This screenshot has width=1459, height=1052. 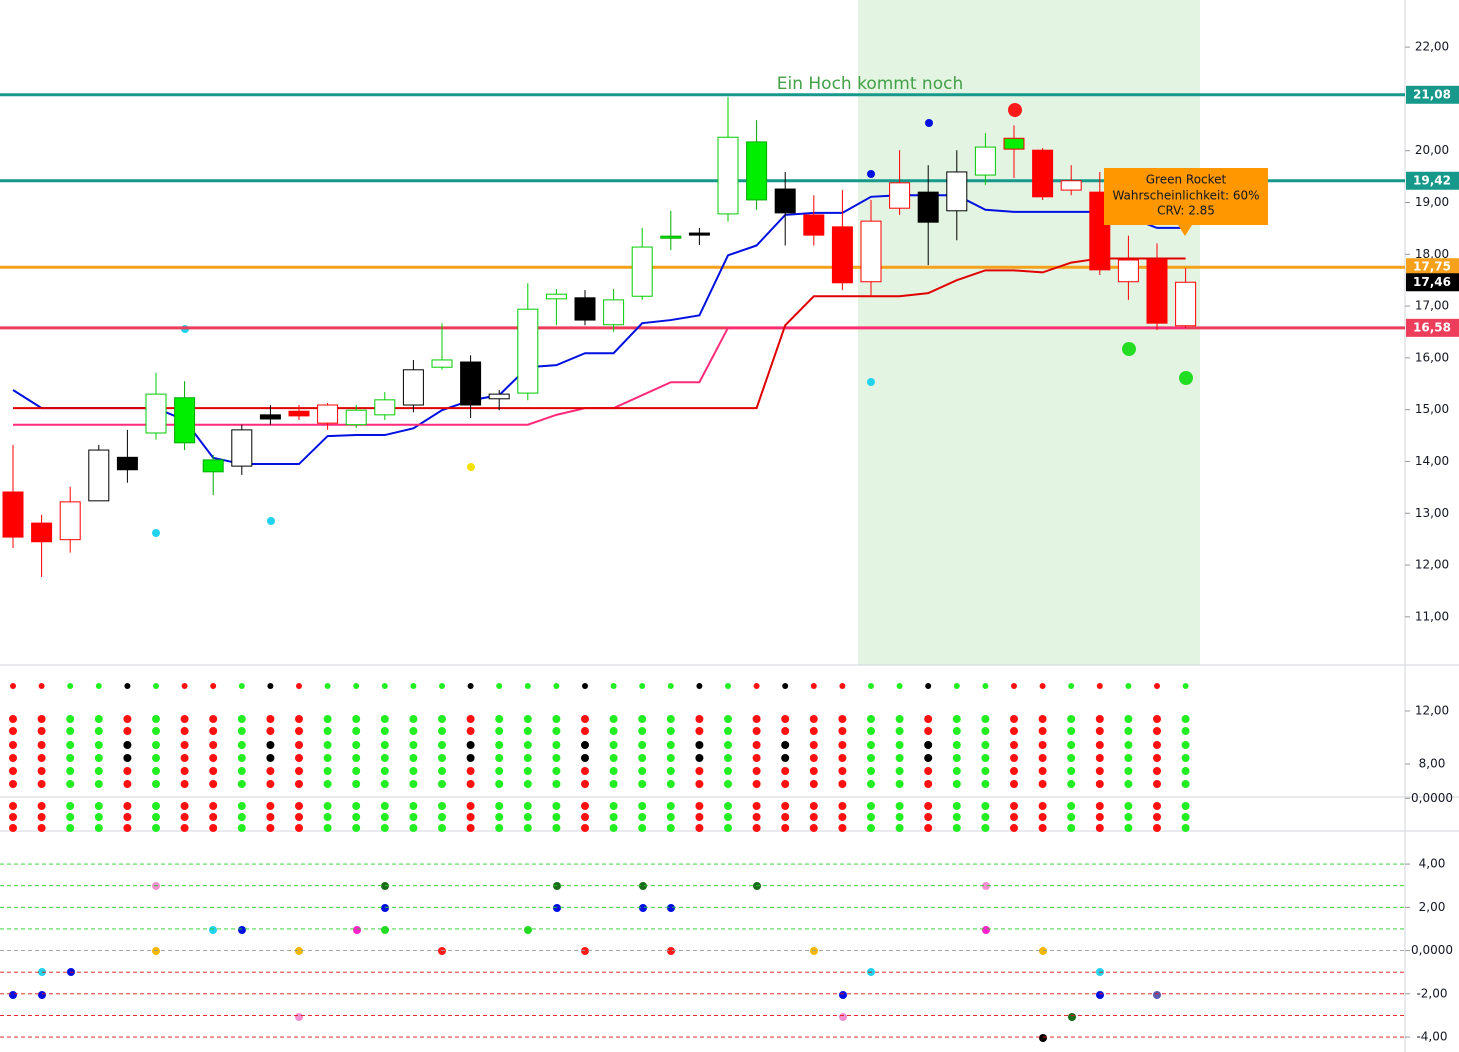 What do you see at coordinates (1186, 180) in the screenshot?
I see `callout-title: Green Rocket` at bounding box center [1186, 180].